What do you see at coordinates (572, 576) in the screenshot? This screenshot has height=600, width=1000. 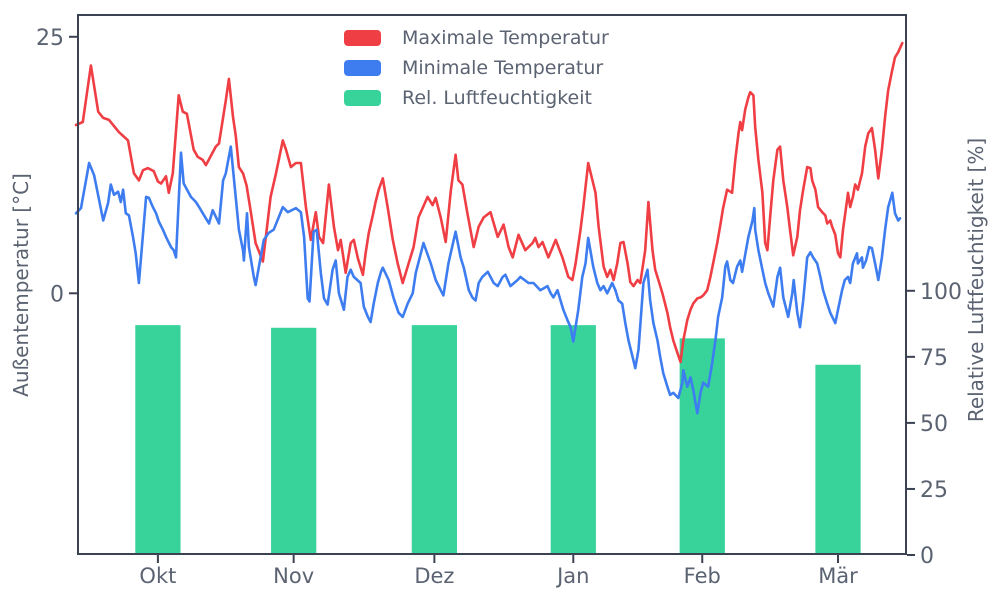 I see `x-tick-label-jan: Jan` at bounding box center [572, 576].